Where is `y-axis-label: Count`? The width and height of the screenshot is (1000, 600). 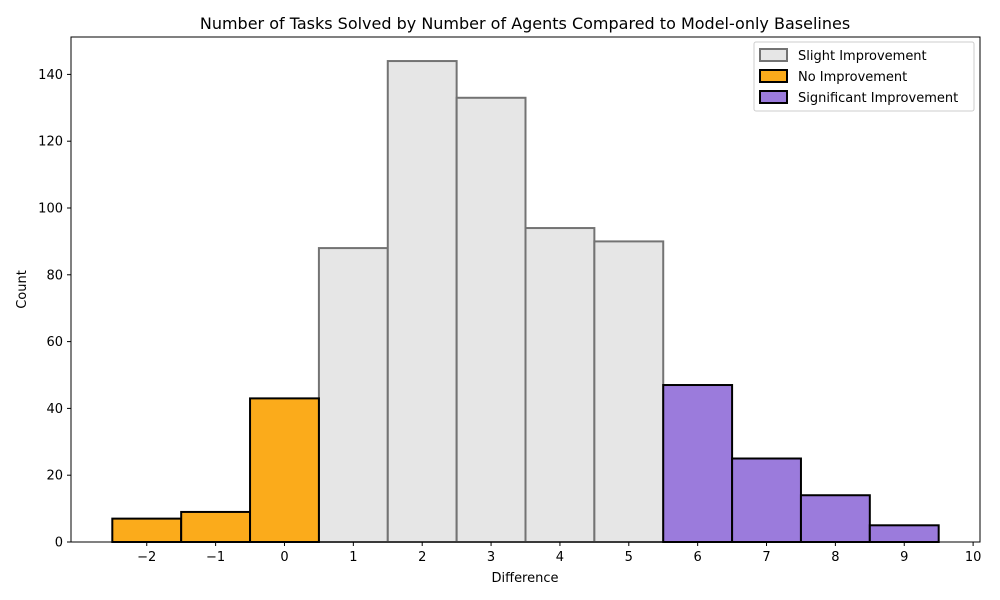
y-axis-label: Count is located at coordinates (22, 289).